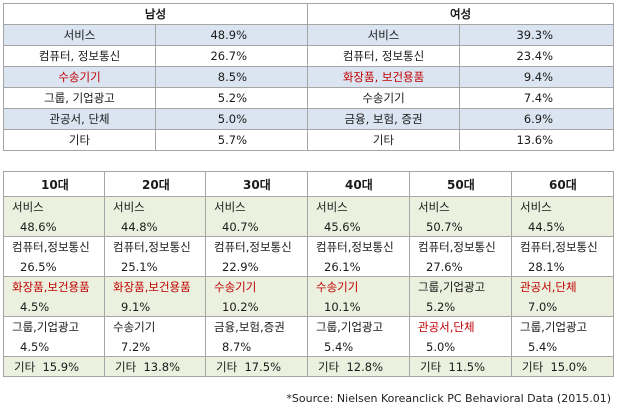 The image size is (617, 417). Describe the element at coordinates (460, 227) in the screenshot. I see `age-share: 50.7%` at that location.